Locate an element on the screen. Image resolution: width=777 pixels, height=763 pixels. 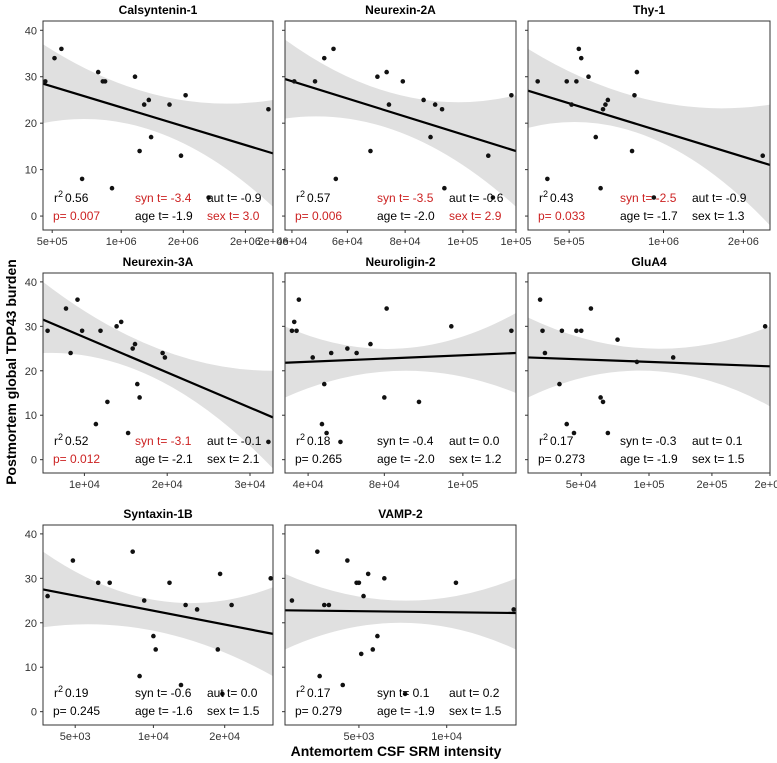
stat-aut: aut t= 0.0 is located at coordinates (474, 441).